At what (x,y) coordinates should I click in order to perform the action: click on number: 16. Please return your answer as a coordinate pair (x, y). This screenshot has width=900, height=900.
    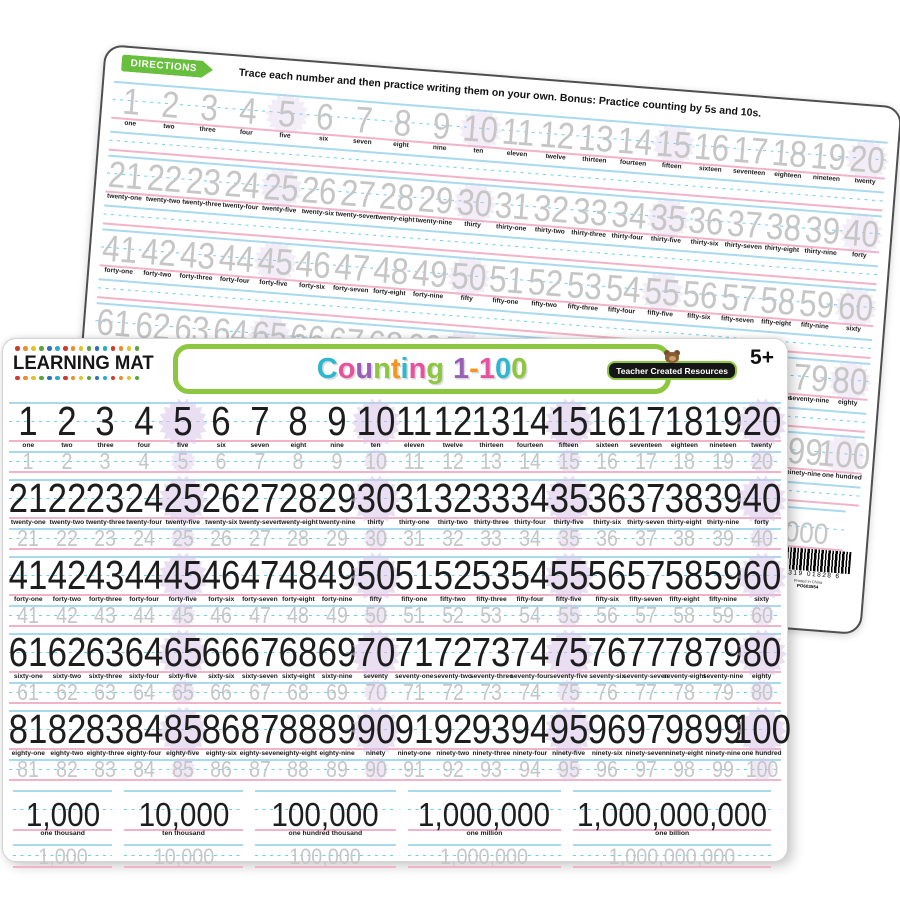
    Looking at the image, I should click on (712, 147).